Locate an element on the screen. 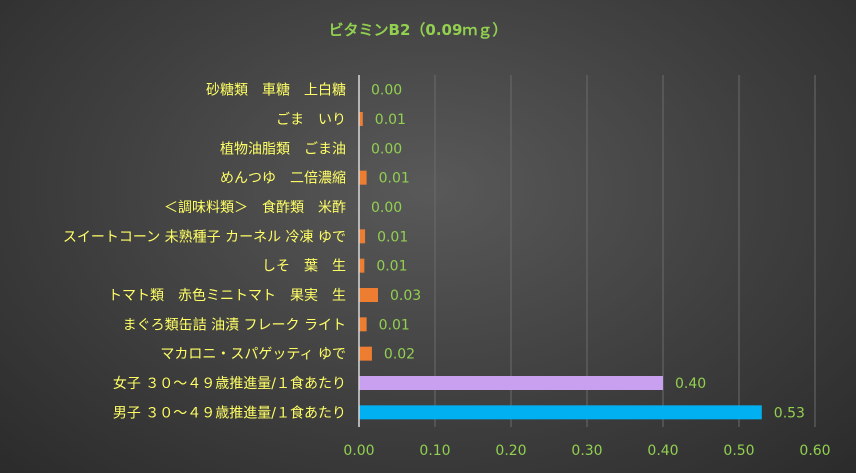  category-label: トマト類 赤色ミニトマト 果実 生 is located at coordinates (227, 295).